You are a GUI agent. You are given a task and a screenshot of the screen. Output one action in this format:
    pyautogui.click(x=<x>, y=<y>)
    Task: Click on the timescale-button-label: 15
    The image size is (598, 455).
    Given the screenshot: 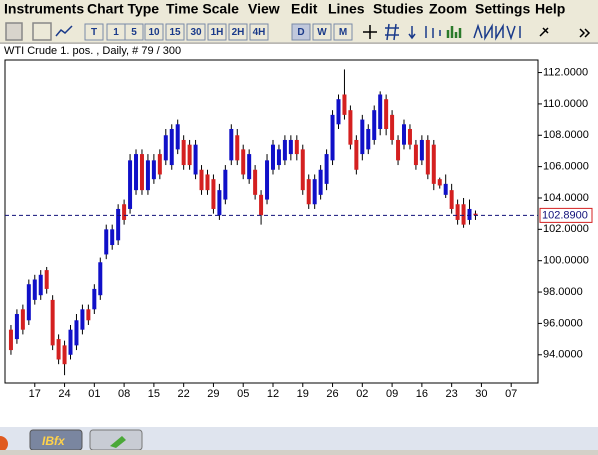 What is the action you would take?
    pyautogui.click(x=175, y=32)
    